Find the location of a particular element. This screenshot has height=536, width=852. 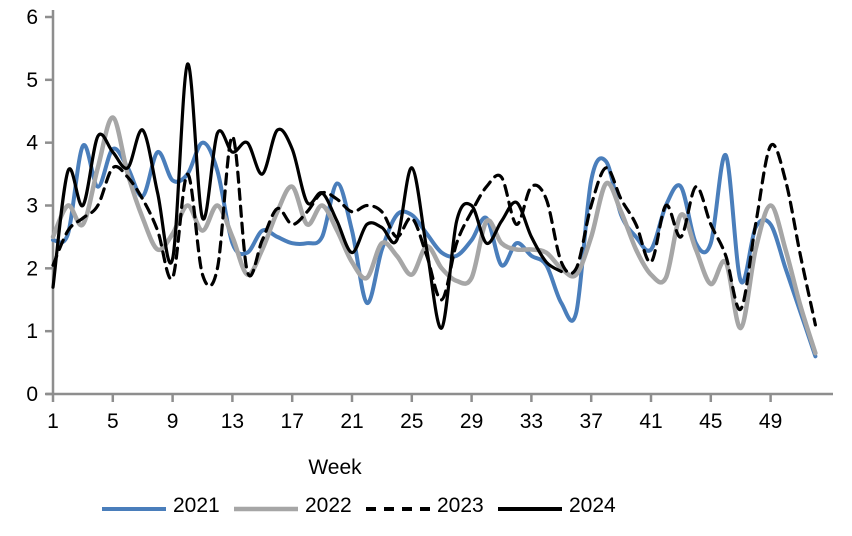

x-tick-label: 45 is located at coordinates (710, 421).